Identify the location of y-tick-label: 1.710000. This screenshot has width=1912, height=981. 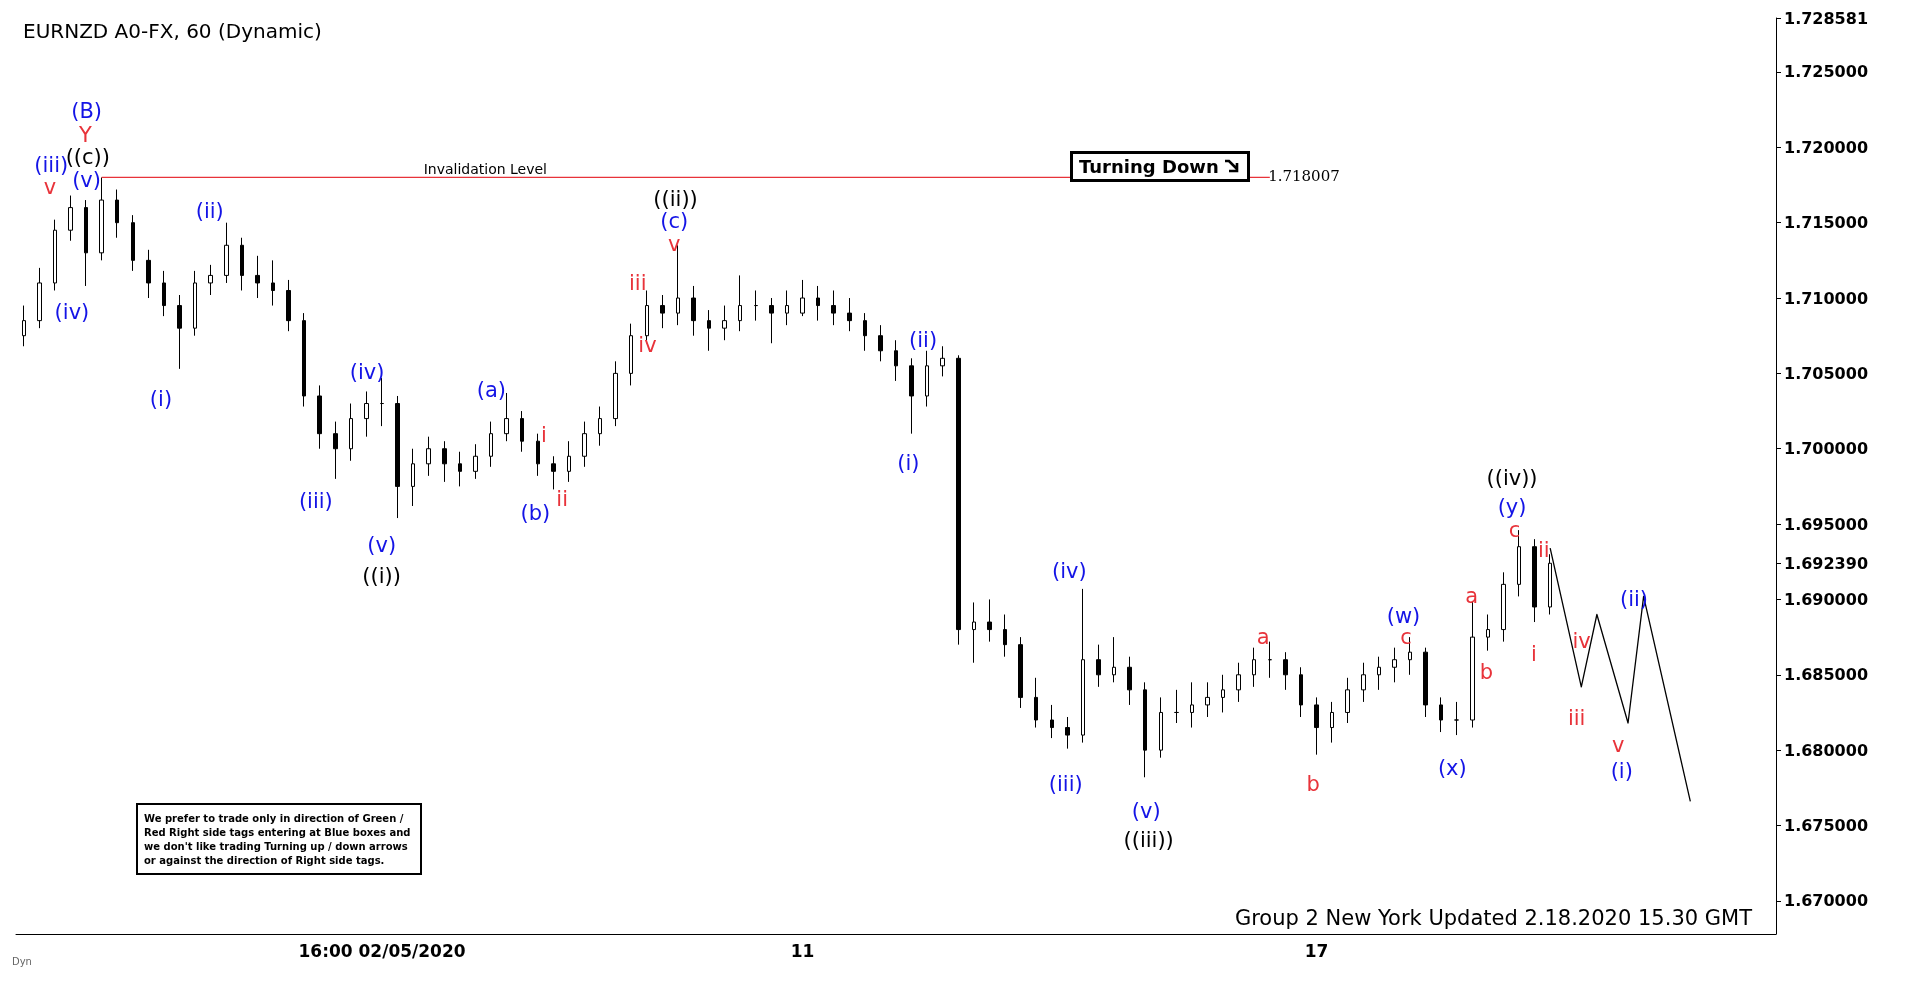
(1826, 298).